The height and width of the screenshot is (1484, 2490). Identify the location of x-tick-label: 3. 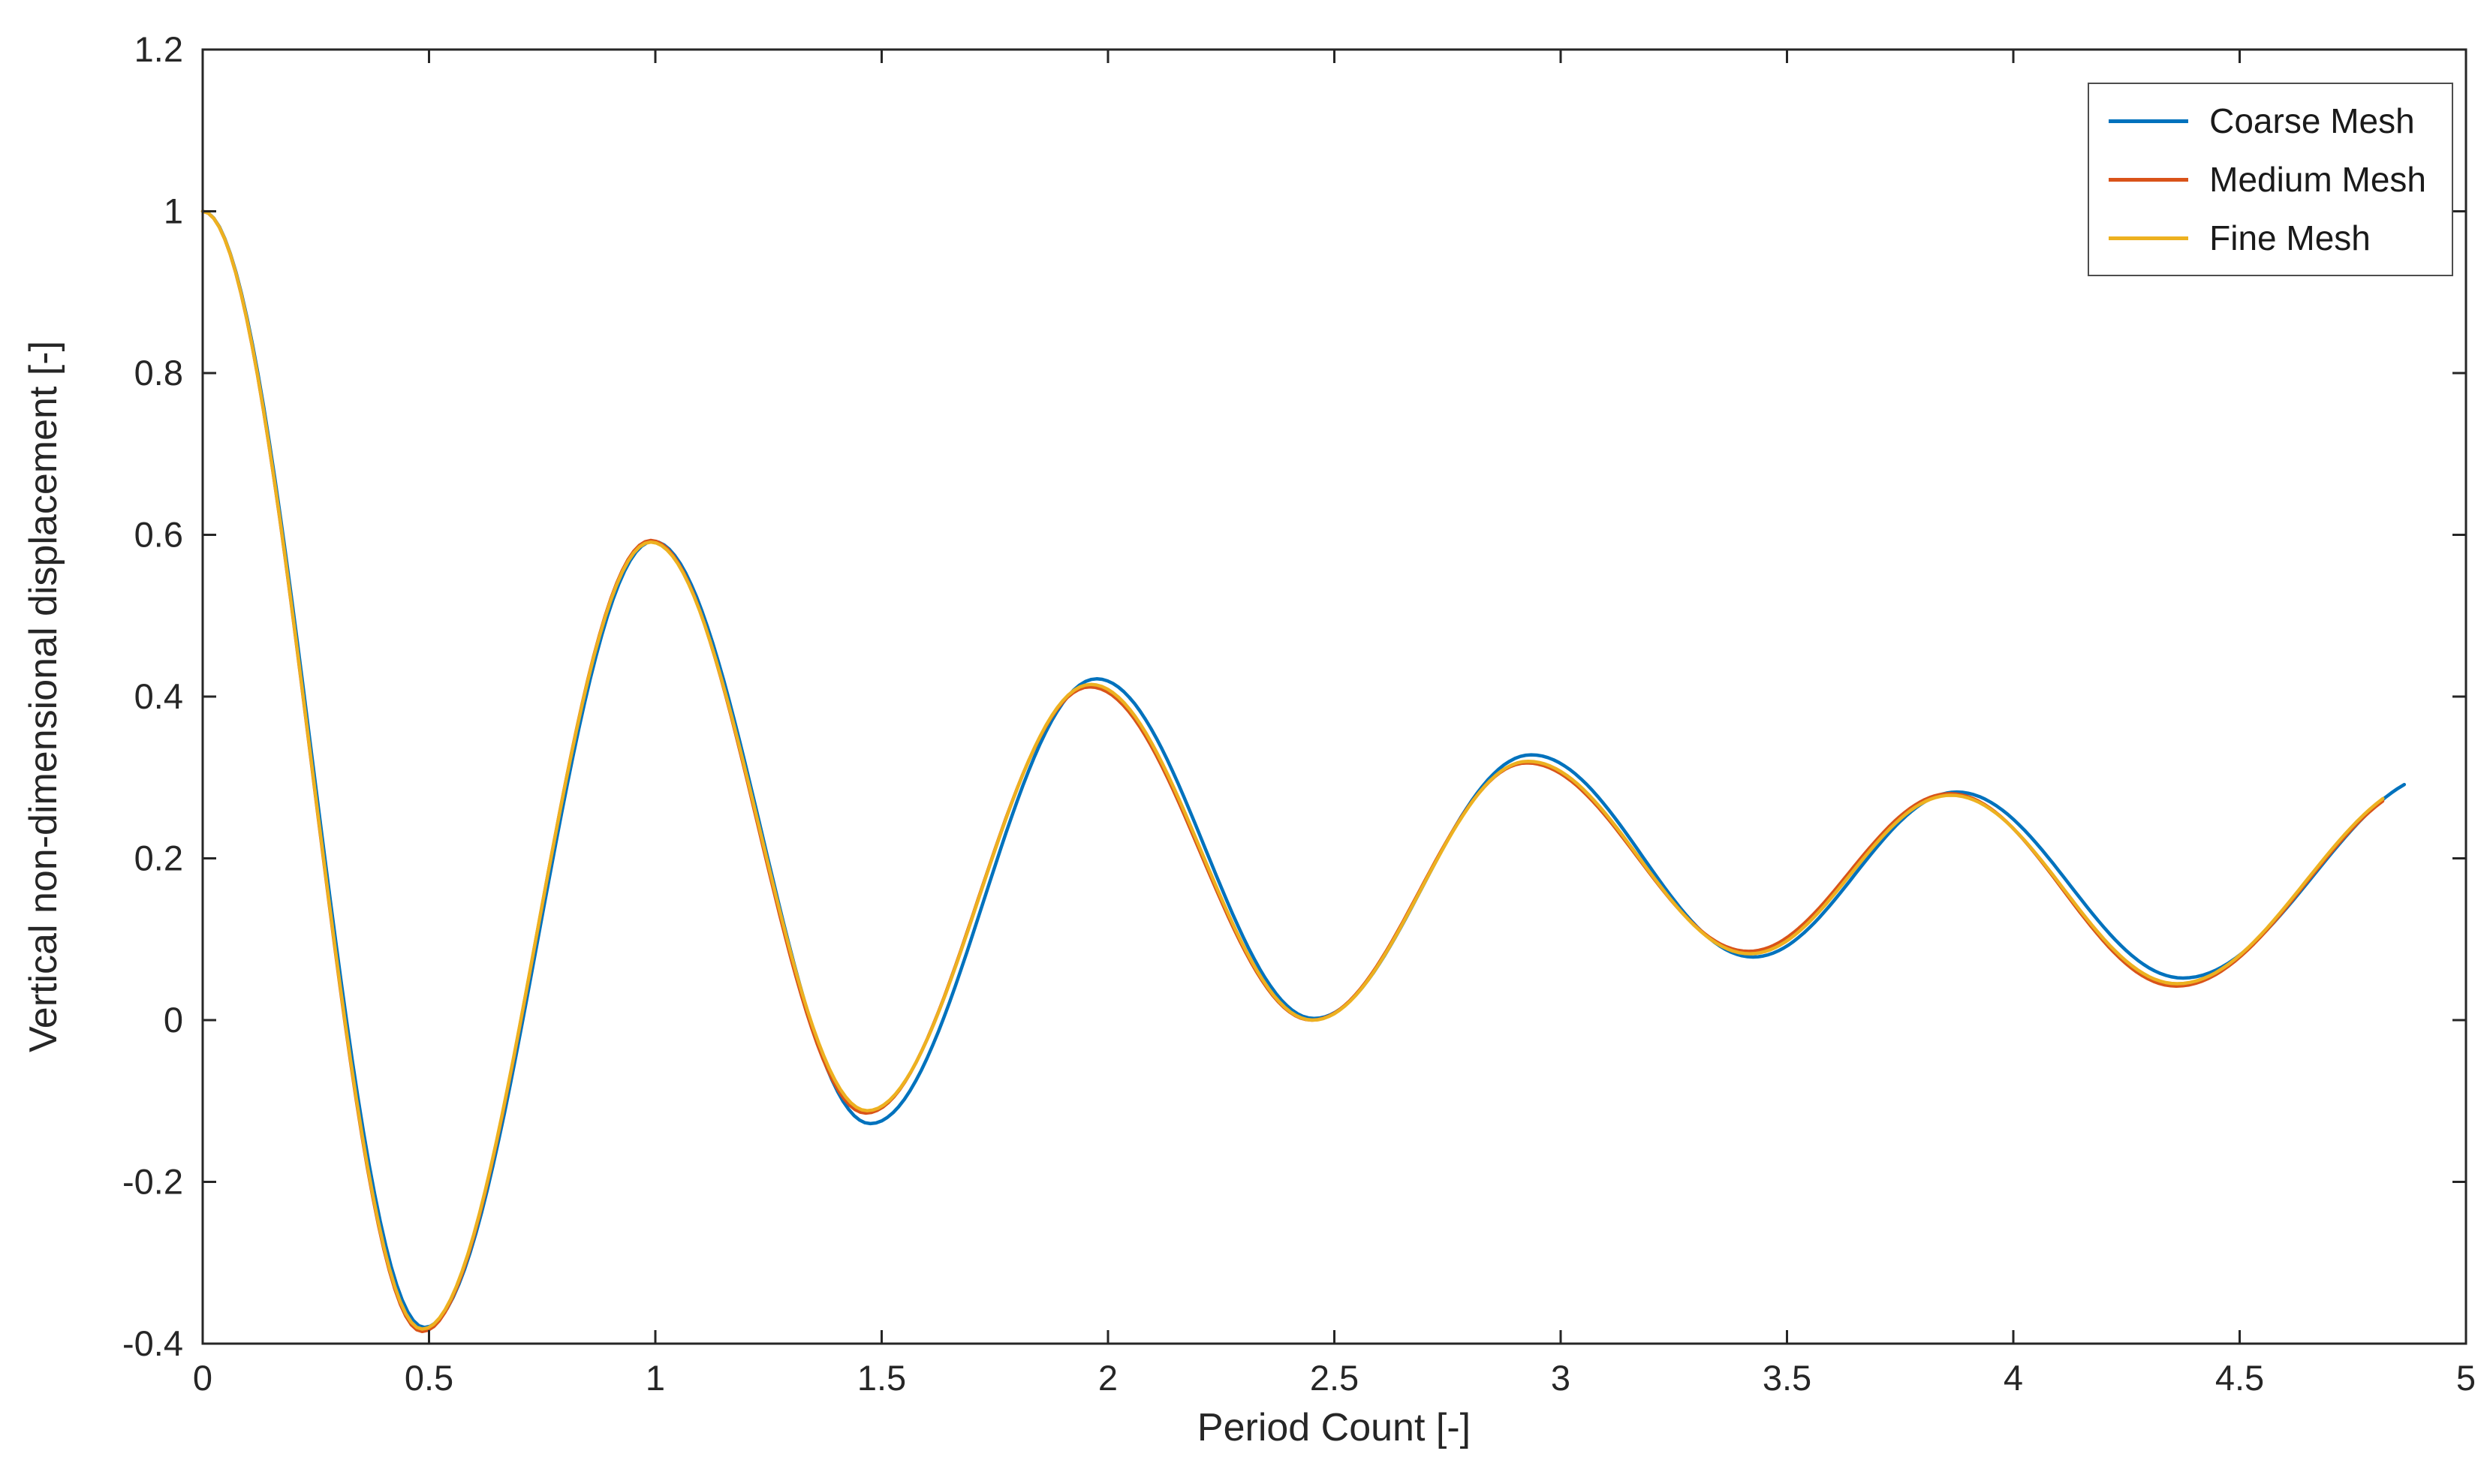
(1560, 1378).